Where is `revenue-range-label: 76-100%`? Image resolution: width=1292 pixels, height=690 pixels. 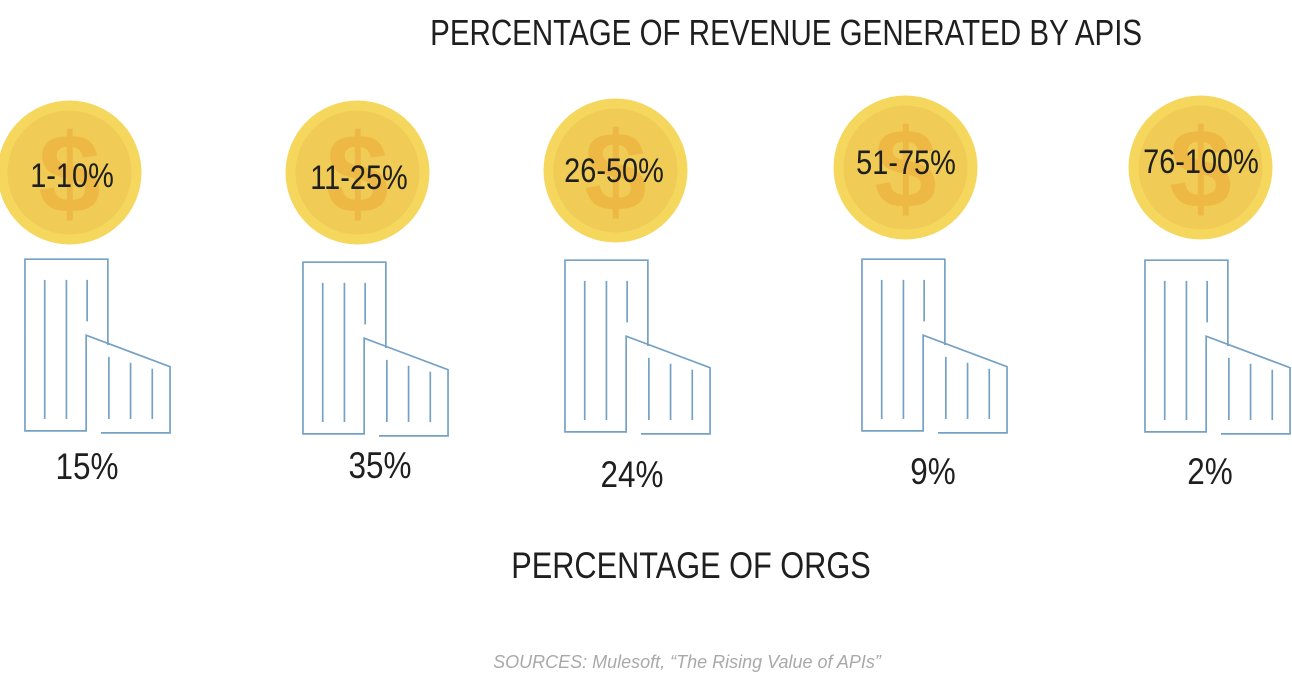 revenue-range-label: 76-100% is located at coordinates (1201, 162).